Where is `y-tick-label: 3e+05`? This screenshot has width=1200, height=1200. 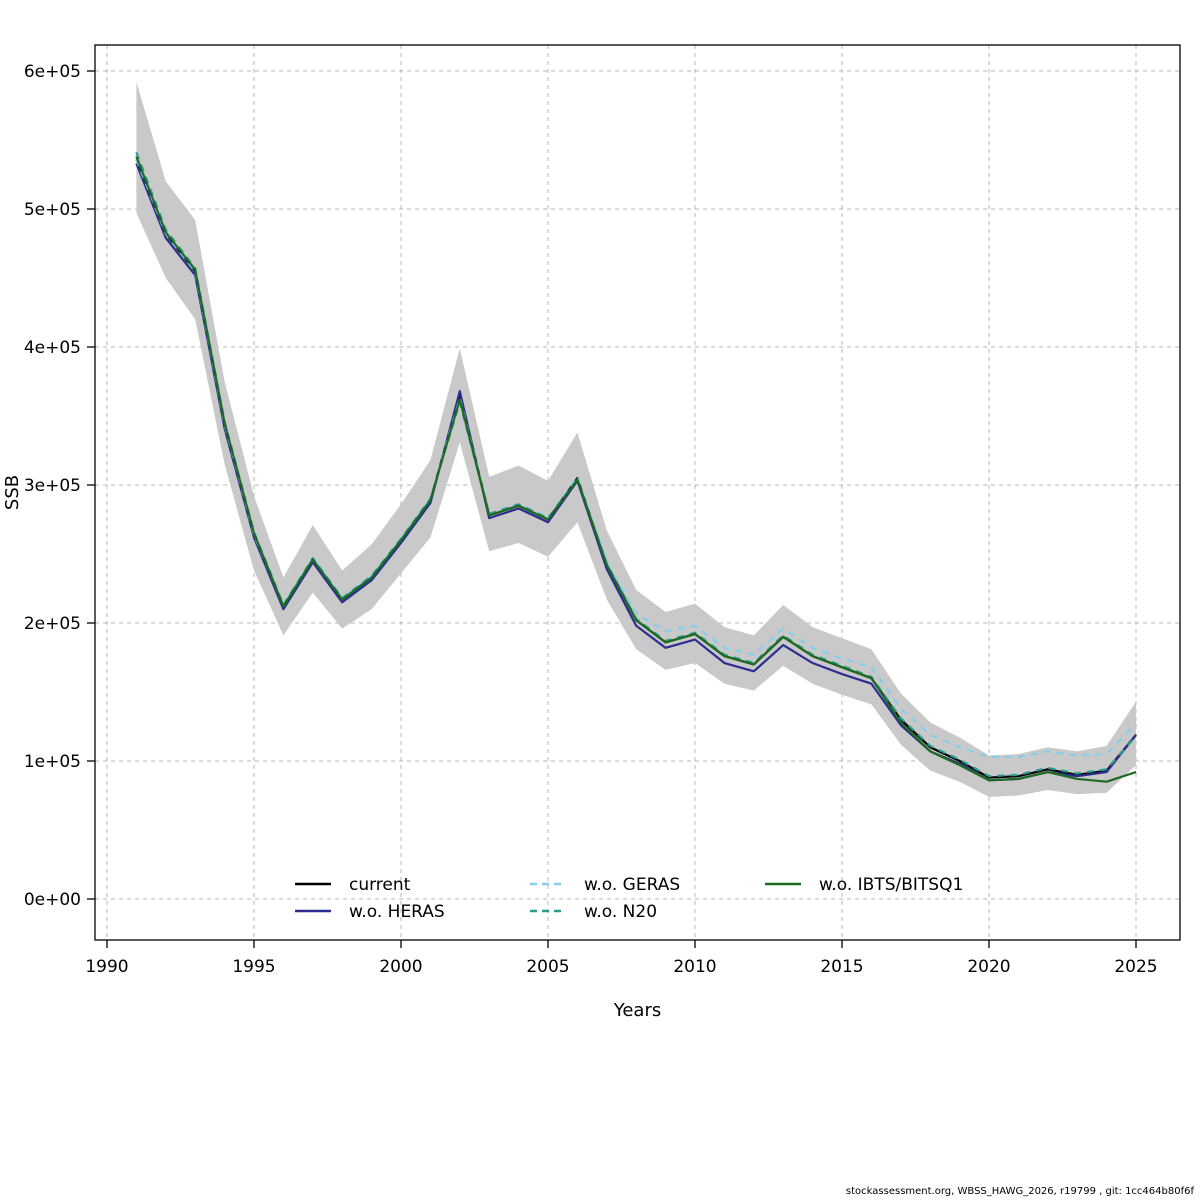 y-tick-label: 3e+05 is located at coordinates (52, 486).